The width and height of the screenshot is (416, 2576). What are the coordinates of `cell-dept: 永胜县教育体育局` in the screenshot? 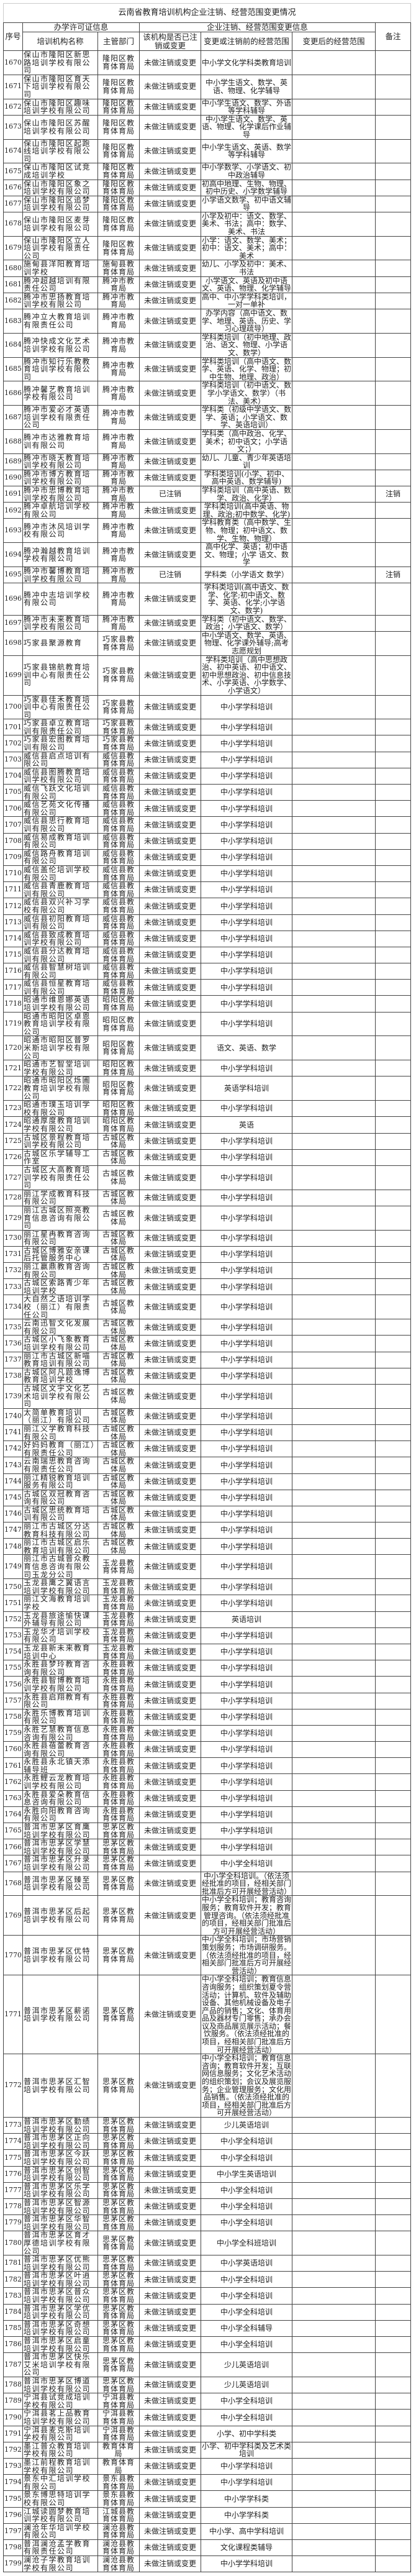 It's located at (118, 1668).